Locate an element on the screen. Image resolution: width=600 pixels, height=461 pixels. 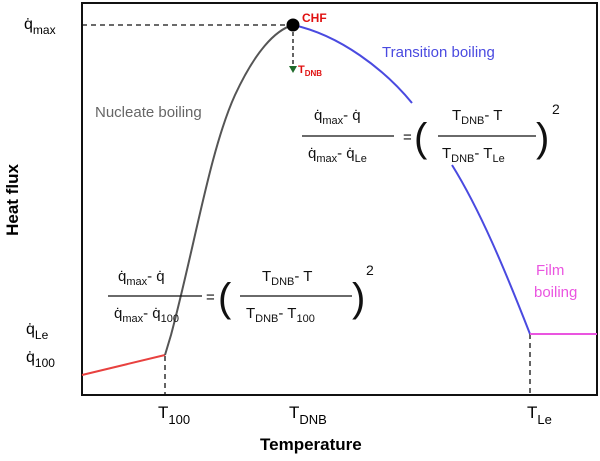
transition-eq-right-numerator: TDNB- T is located at coordinates (477, 117).